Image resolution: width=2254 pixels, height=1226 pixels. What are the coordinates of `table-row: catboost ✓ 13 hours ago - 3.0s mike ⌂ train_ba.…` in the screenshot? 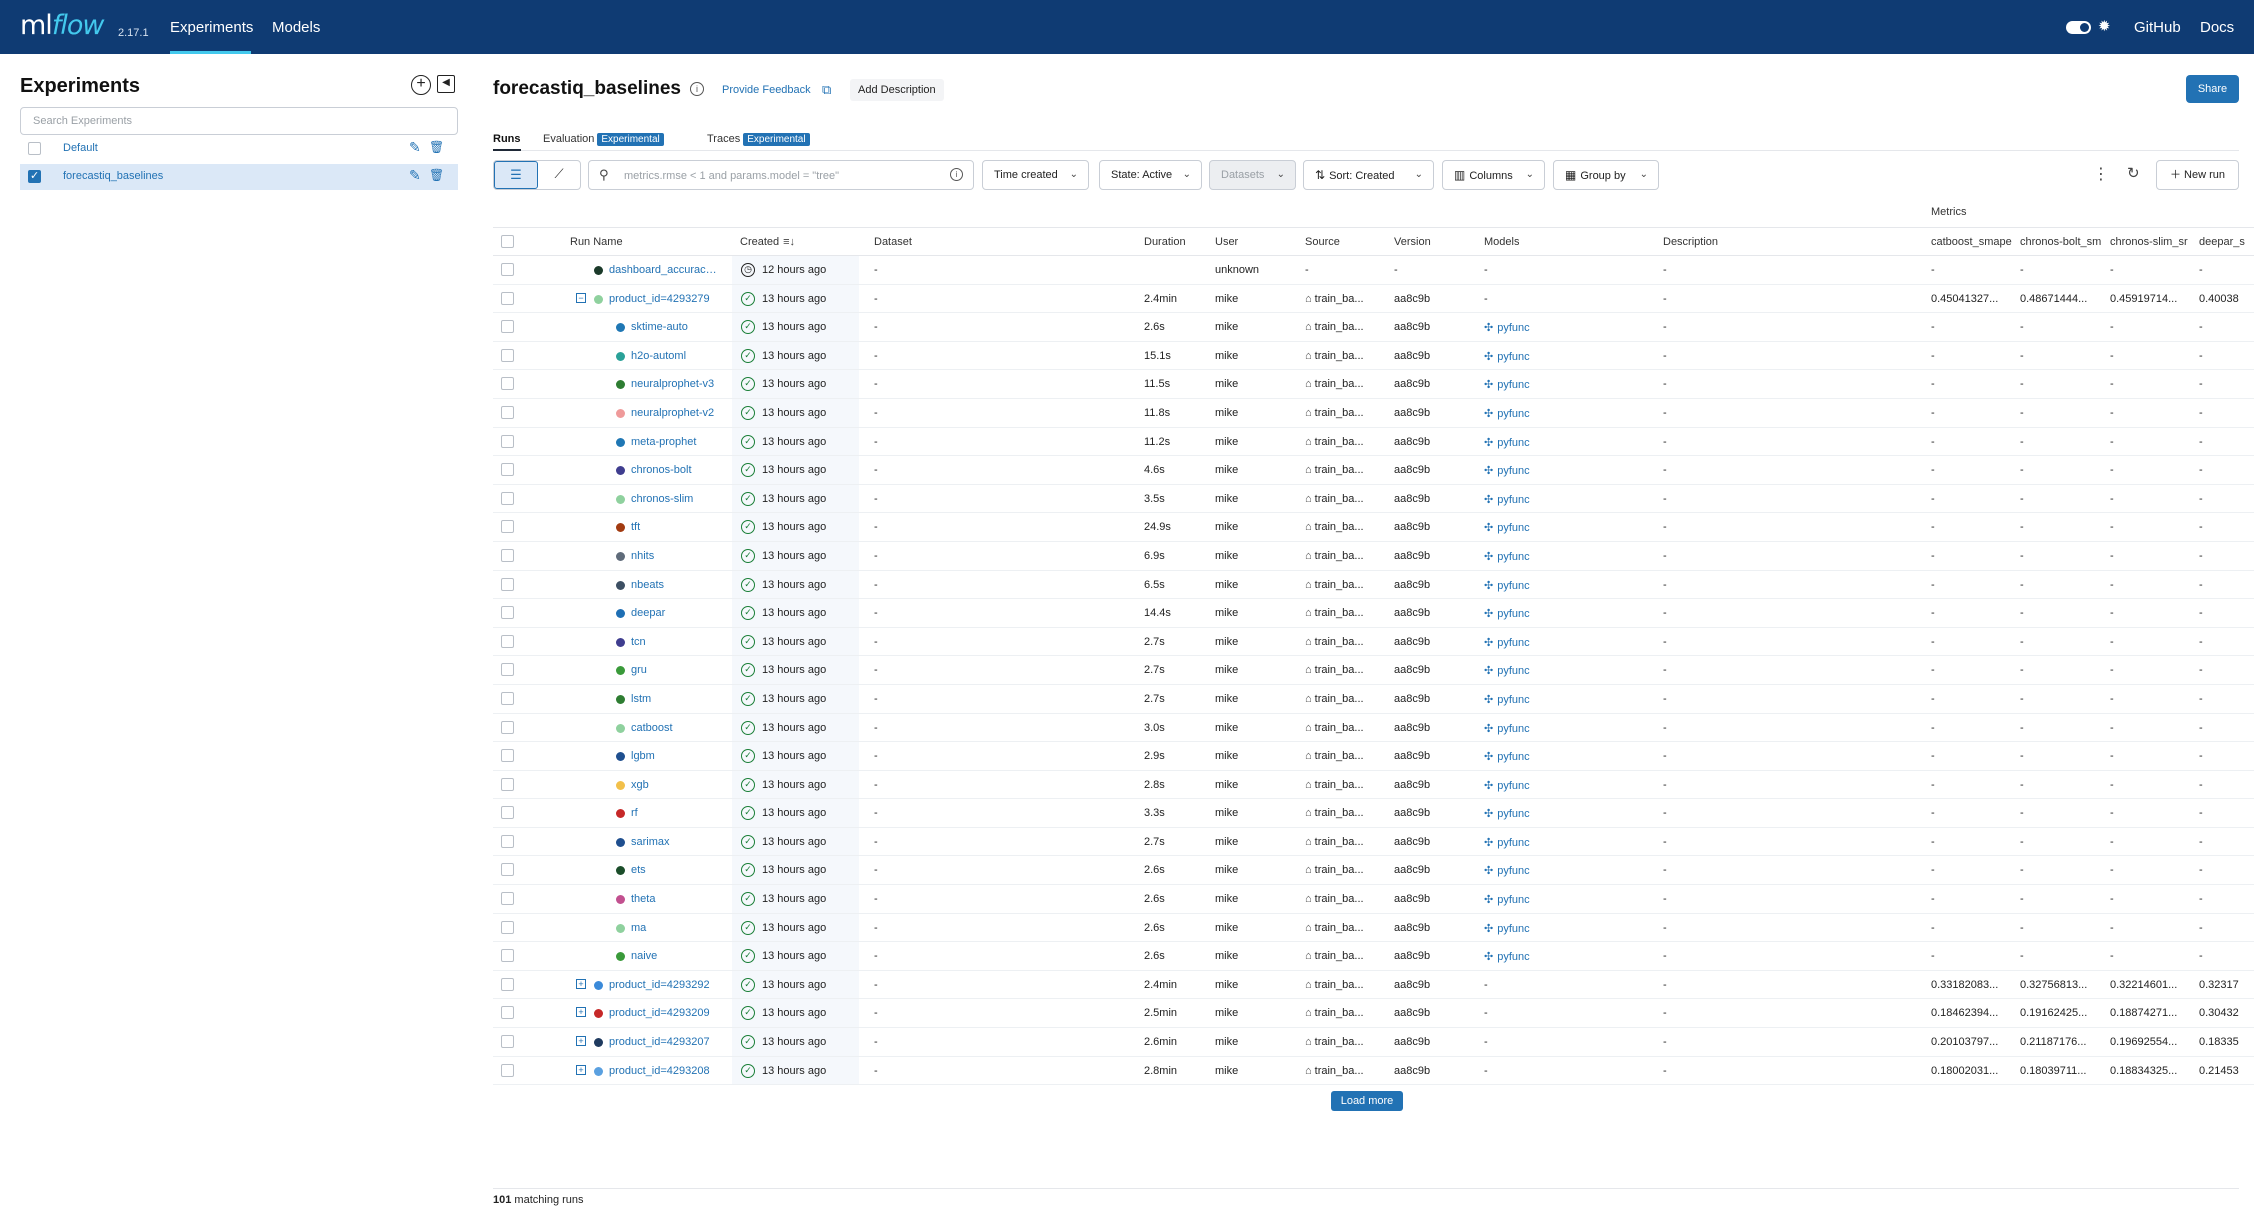 It's located at (1373, 728).